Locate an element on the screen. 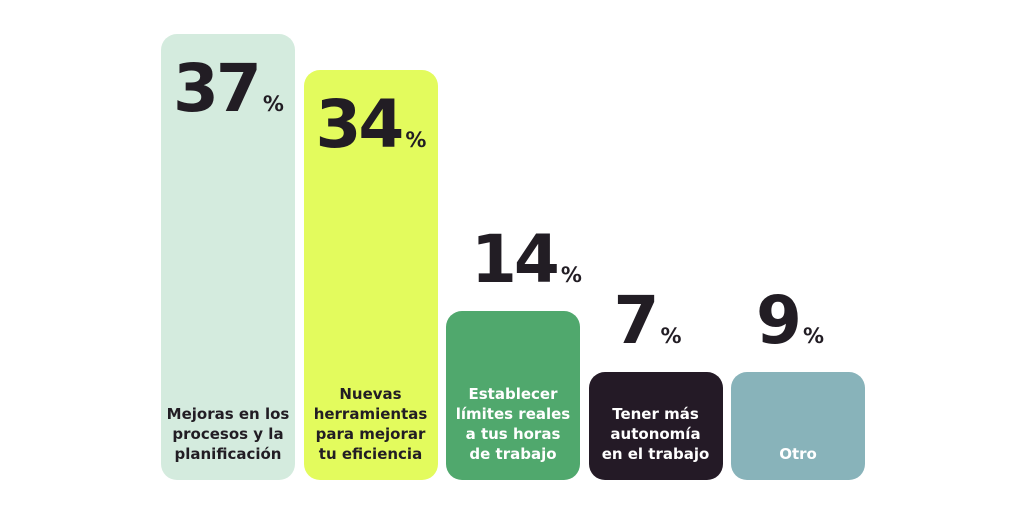 The width and height of the screenshot is (1024, 524). category-label: Tener más autonomía en el trabajo is located at coordinates (655, 434).